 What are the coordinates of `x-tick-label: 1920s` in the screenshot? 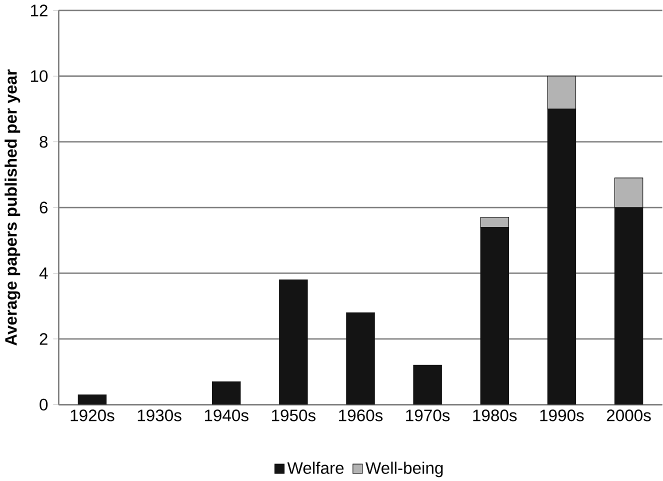 It's located at (92, 415).